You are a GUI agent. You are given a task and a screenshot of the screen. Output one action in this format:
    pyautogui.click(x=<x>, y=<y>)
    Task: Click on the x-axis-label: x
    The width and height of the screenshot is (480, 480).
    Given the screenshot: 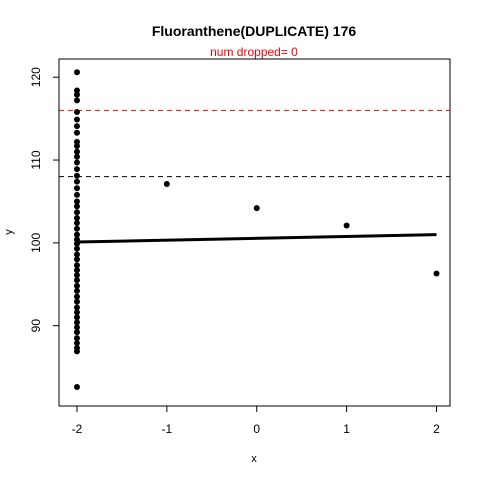 What is the action you would take?
    pyautogui.click(x=254, y=459)
    